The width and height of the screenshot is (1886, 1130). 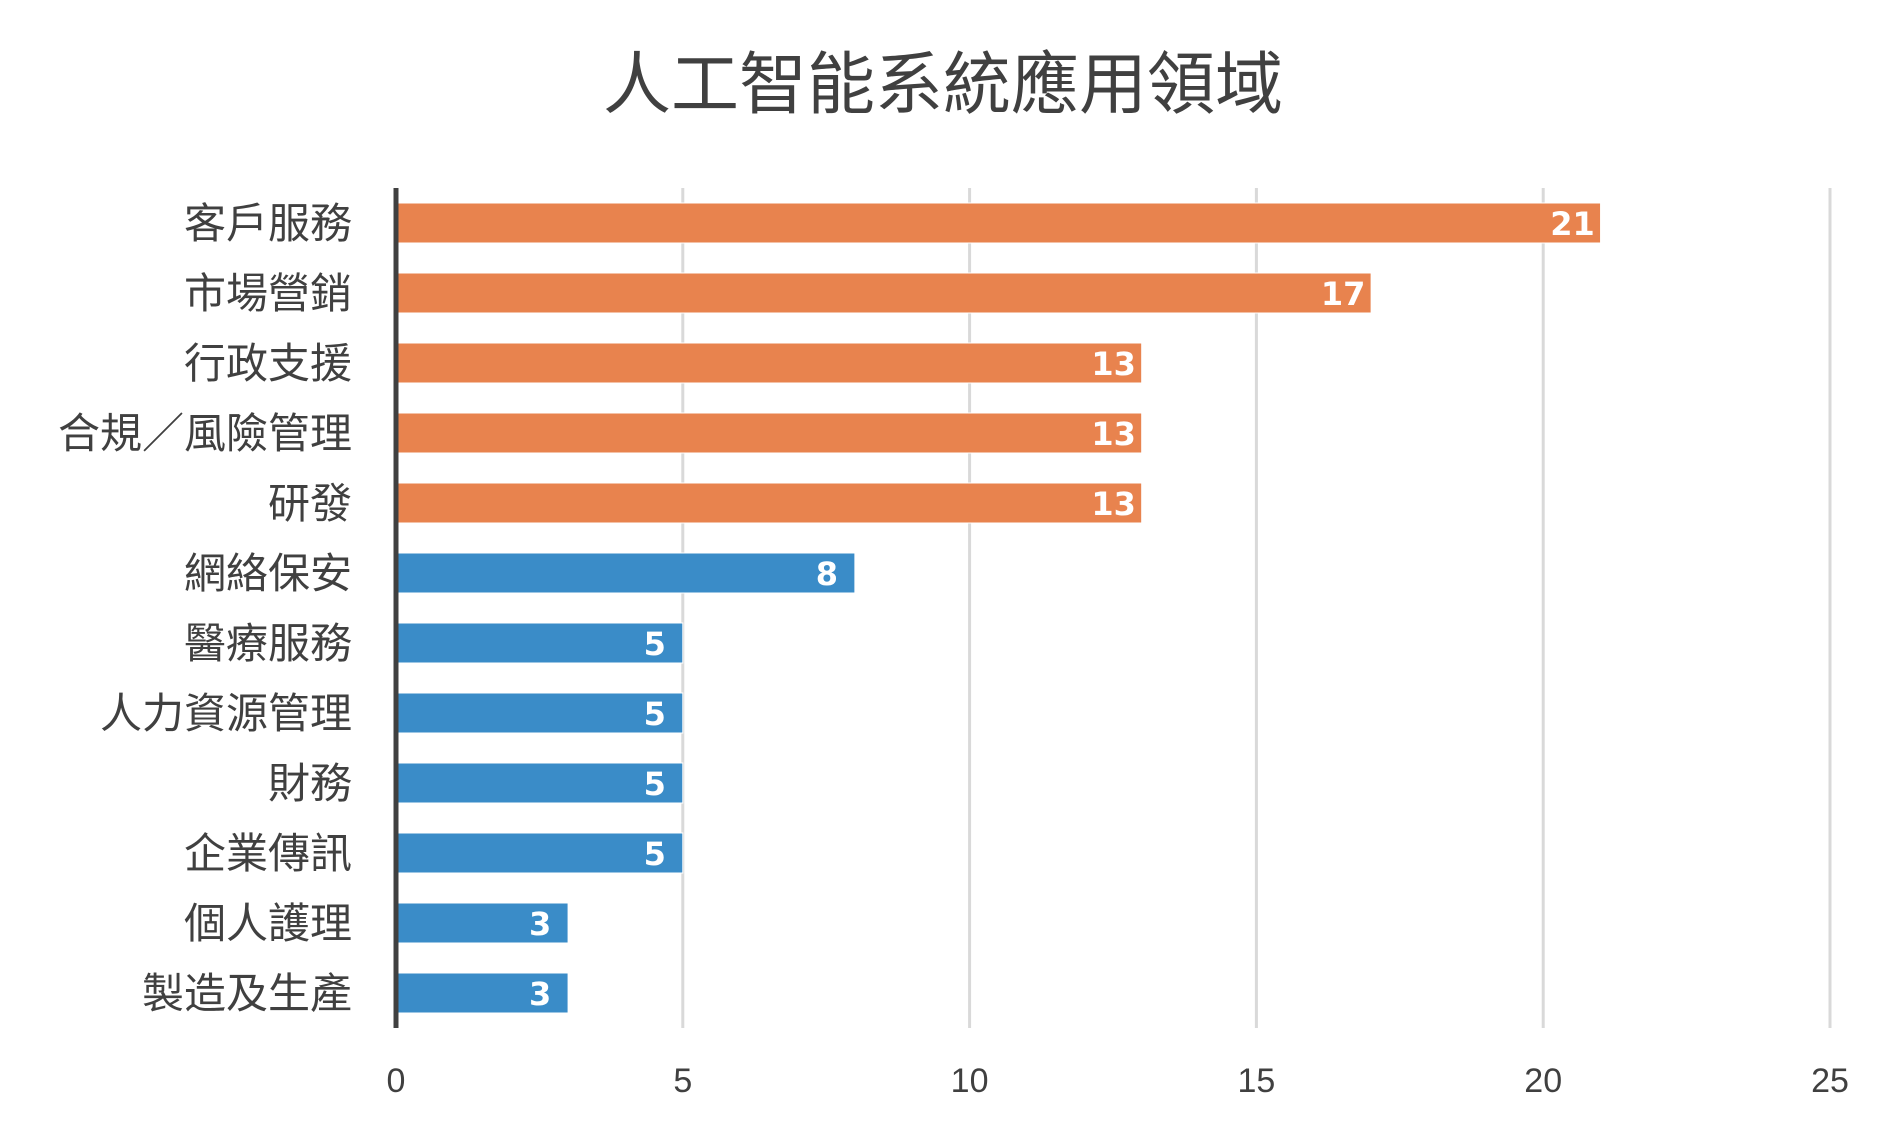 I want to click on x-tick-label: 15, so click(x=1256, y=1081).